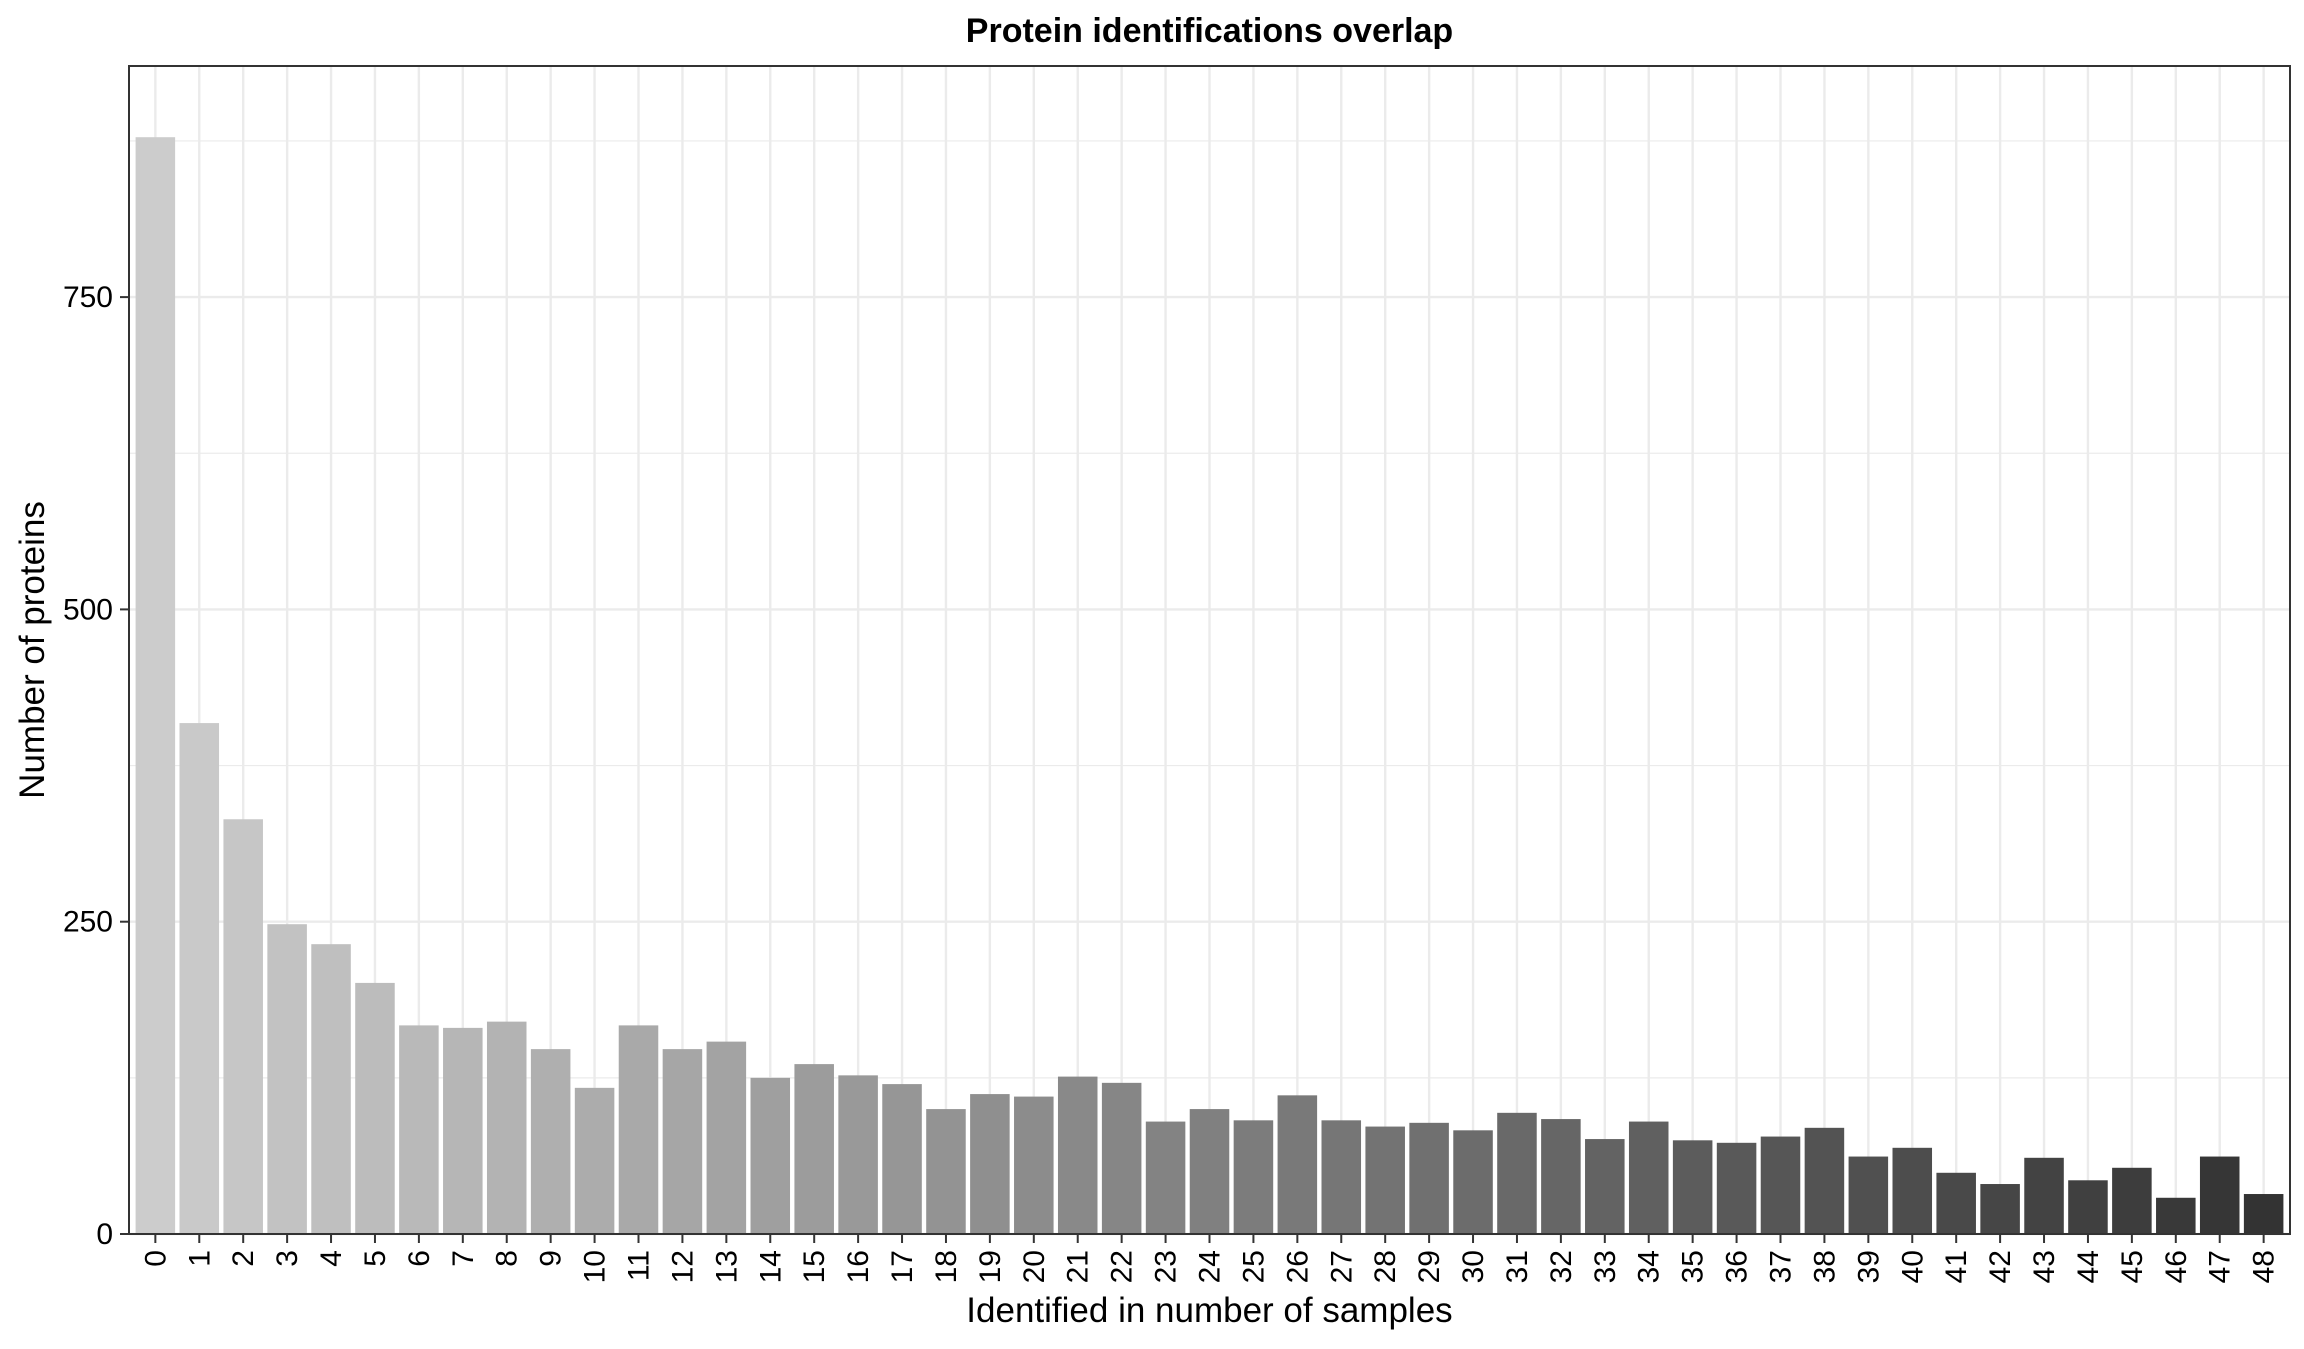 This screenshot has height=1349, width=2304. Describe the element at coordinates (1473, 1266) in the screenshot. I see `x-tick-label: 30` at that location.